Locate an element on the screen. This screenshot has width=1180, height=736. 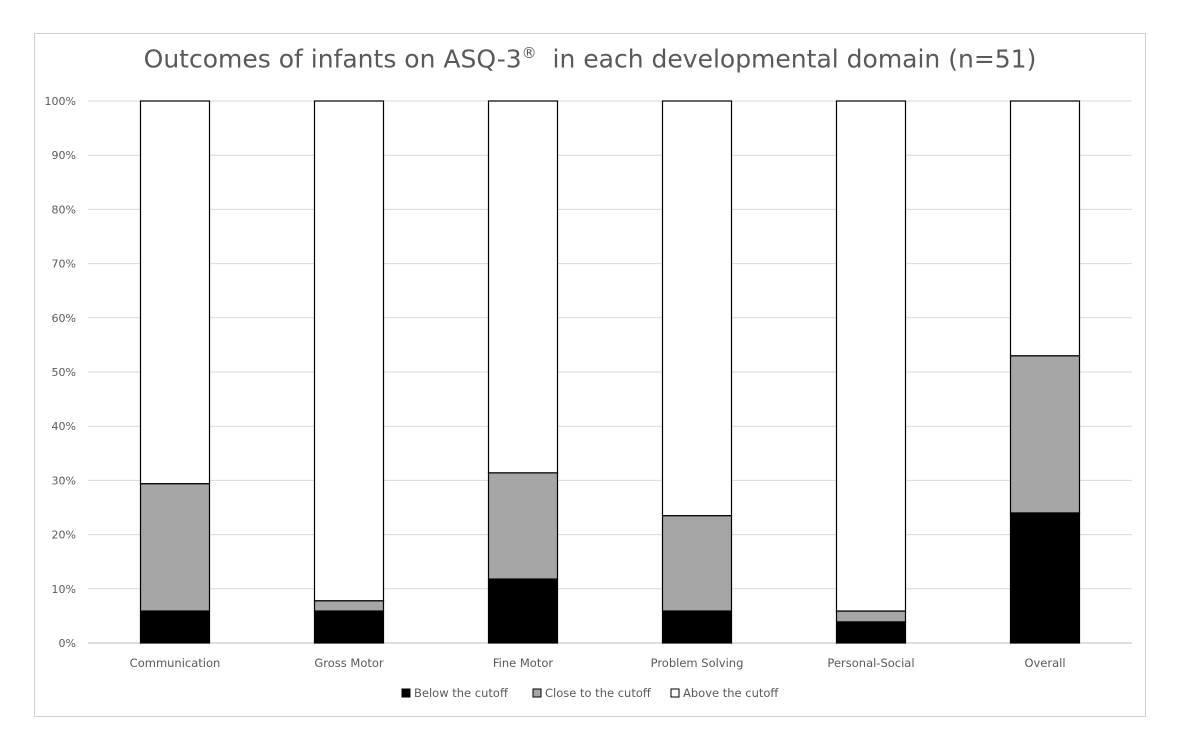
x-tick-label: Gross Motor is located at coordinates (349, 663).